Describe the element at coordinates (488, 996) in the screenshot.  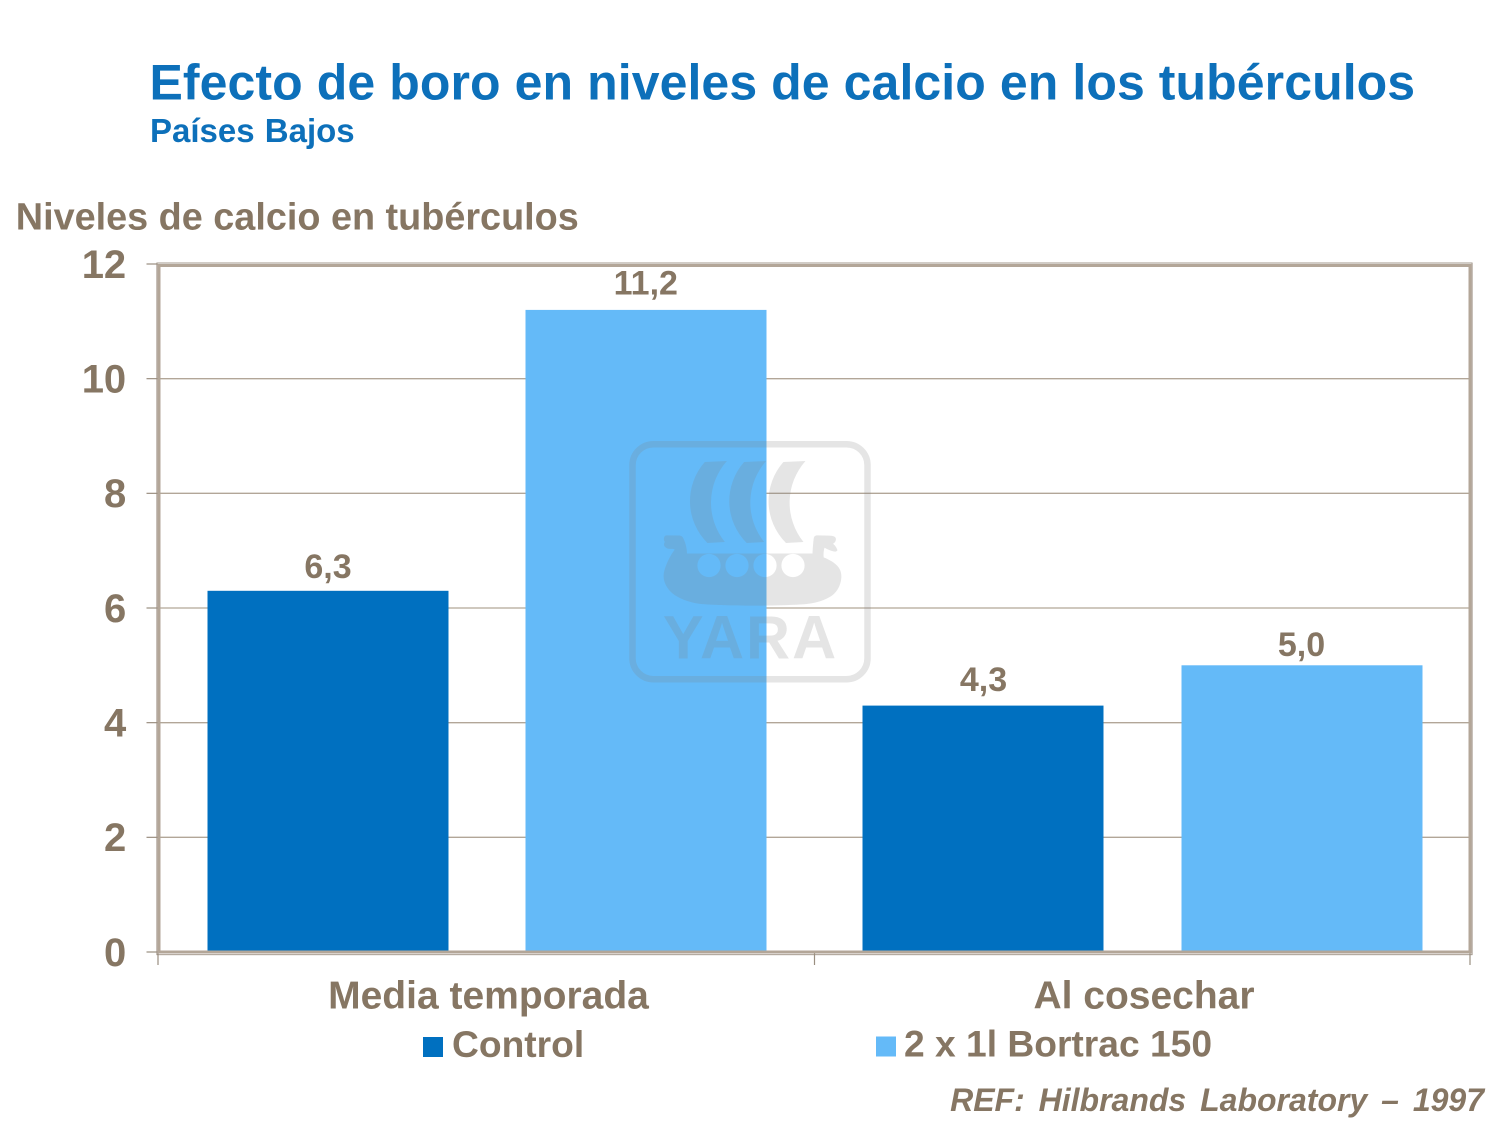
I see `svg-text: Media temporada` at that location.